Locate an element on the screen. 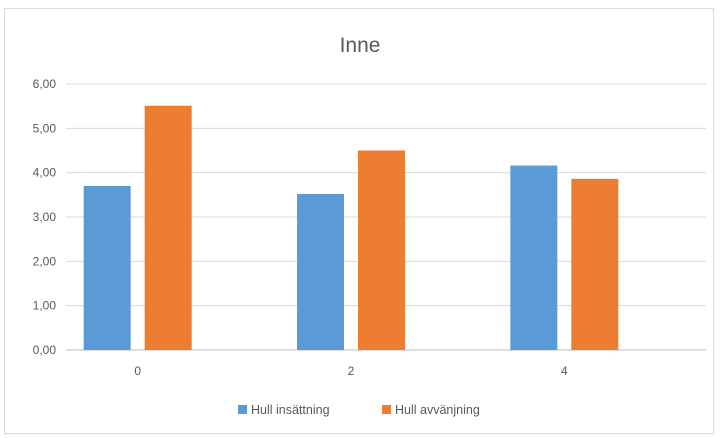 This screenshot has height=438, width=720. x-tick-label: 0 is located at coordinates (137, 371).